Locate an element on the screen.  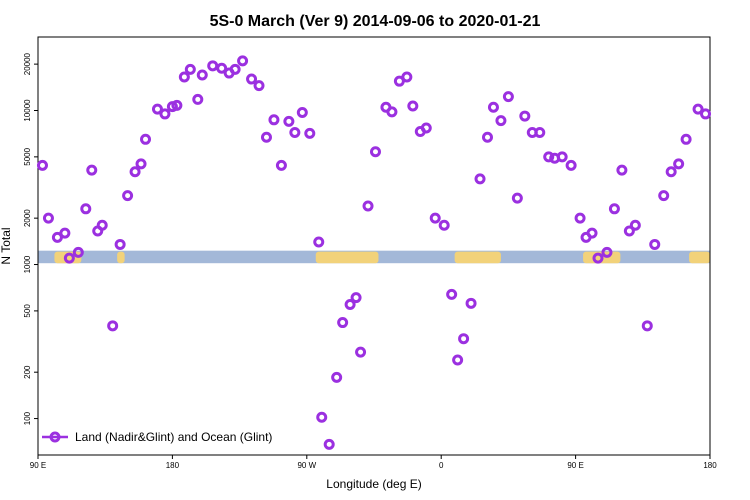
y-tick-label: 1000 is located at coordinates (27, 264).